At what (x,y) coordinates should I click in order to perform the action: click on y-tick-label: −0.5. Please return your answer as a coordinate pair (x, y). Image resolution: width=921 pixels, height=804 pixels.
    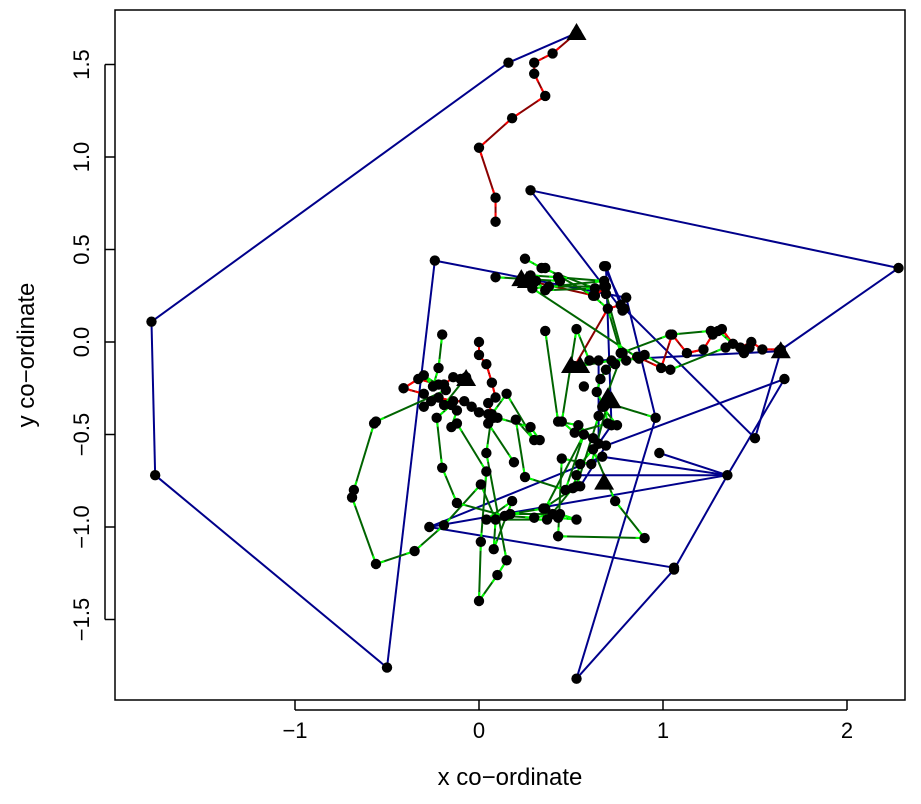
    Looking at the image, I should click on (81, 434).